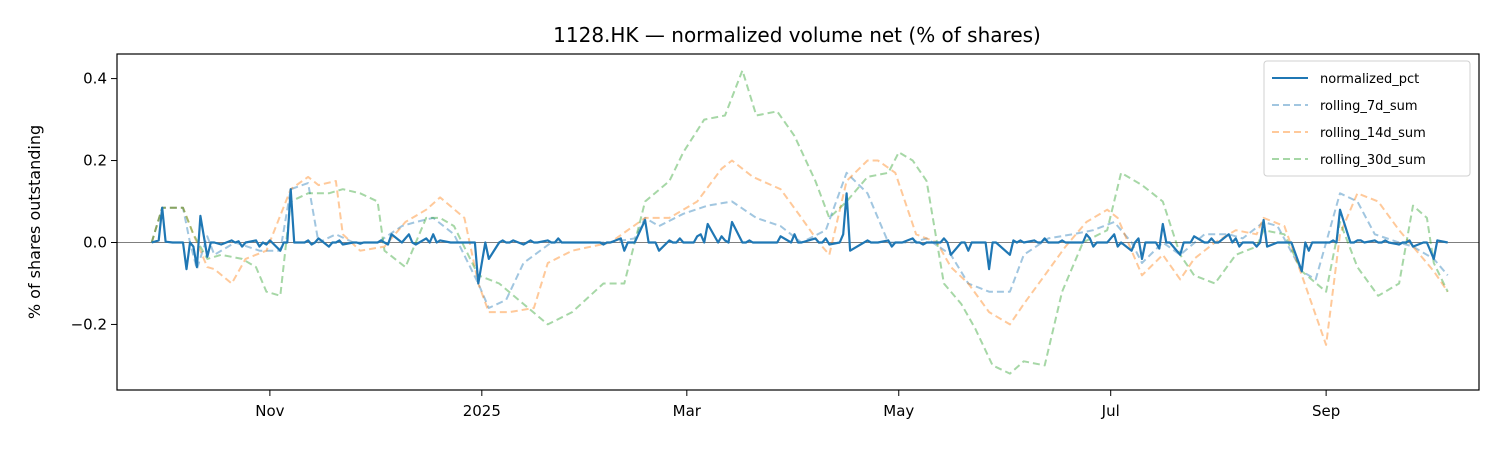  Describe the element at coordinates (95, 79) in the screenshot. I see `y-tick-label: 0.4` at that location.